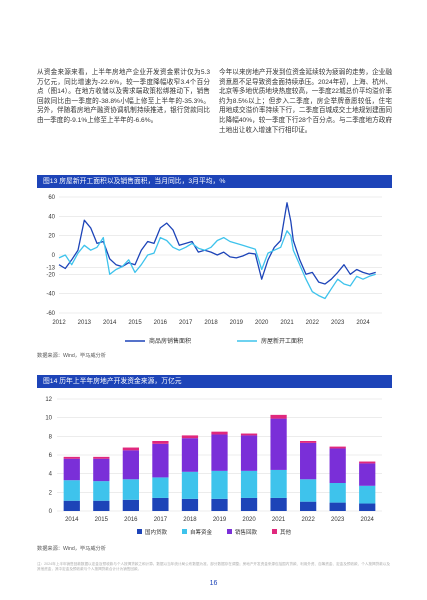  I want to click on y-tick-label: 2, so click(51, 493).